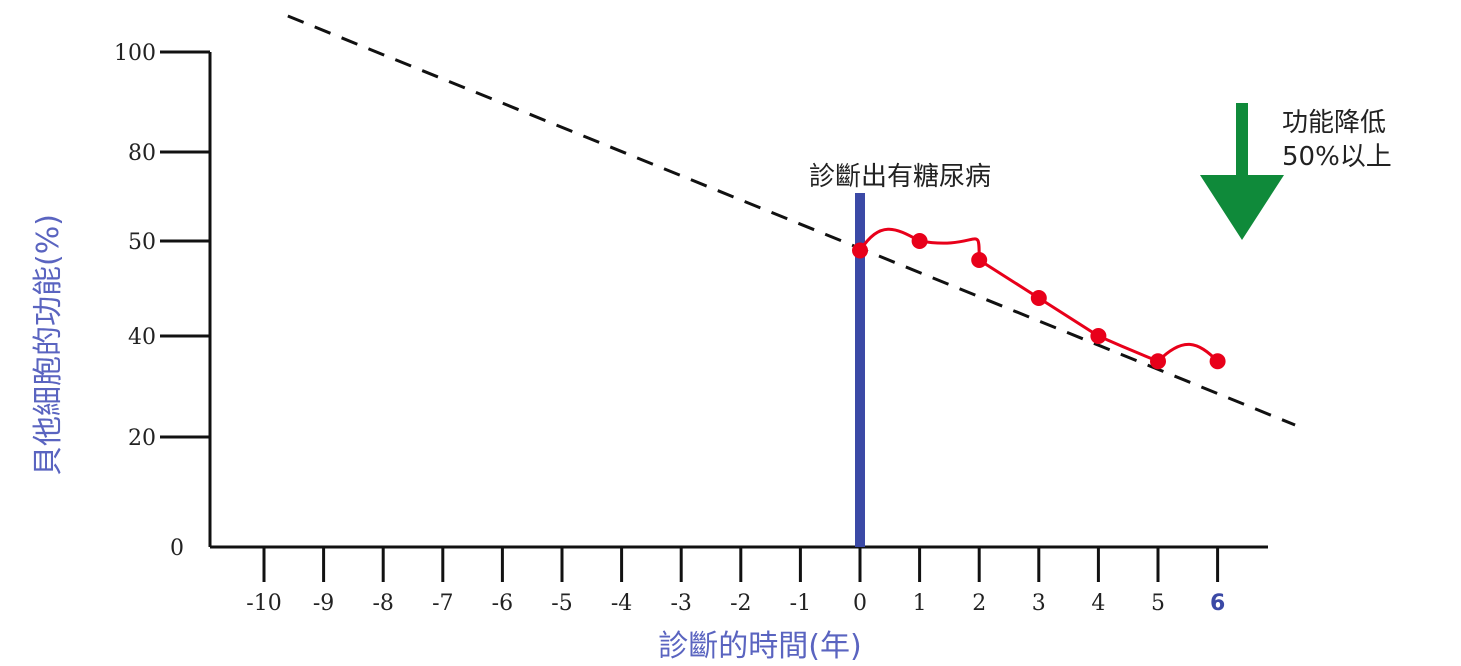  Describe the element at coordinates (1334, 123) in the screenshot. I see `decline-label-line-1: 功能降低` at that location.